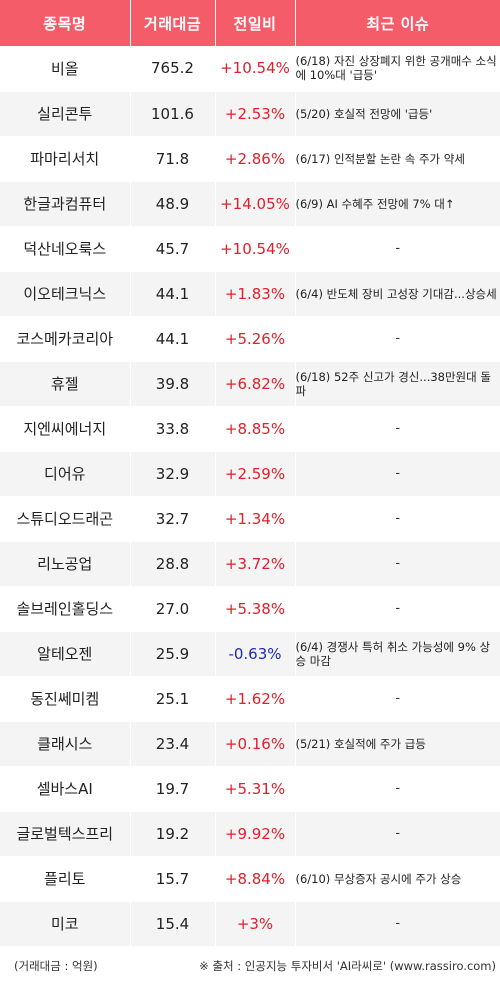  What do you see at coordinates (173, 609) in the screenshot?
I see `trade-amount: 27.0` at bounding box center [173, 609].